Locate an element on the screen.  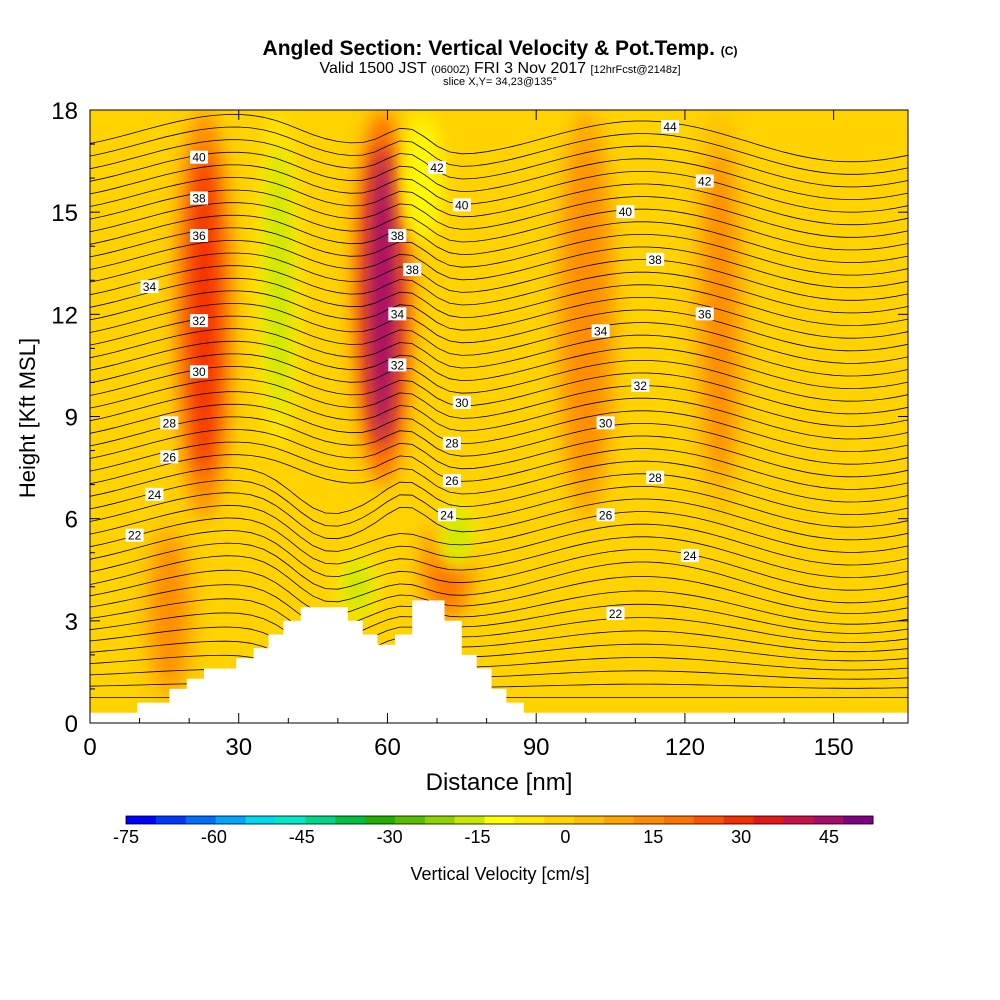
contour-label: 30 is located at coordinates (462, 403).